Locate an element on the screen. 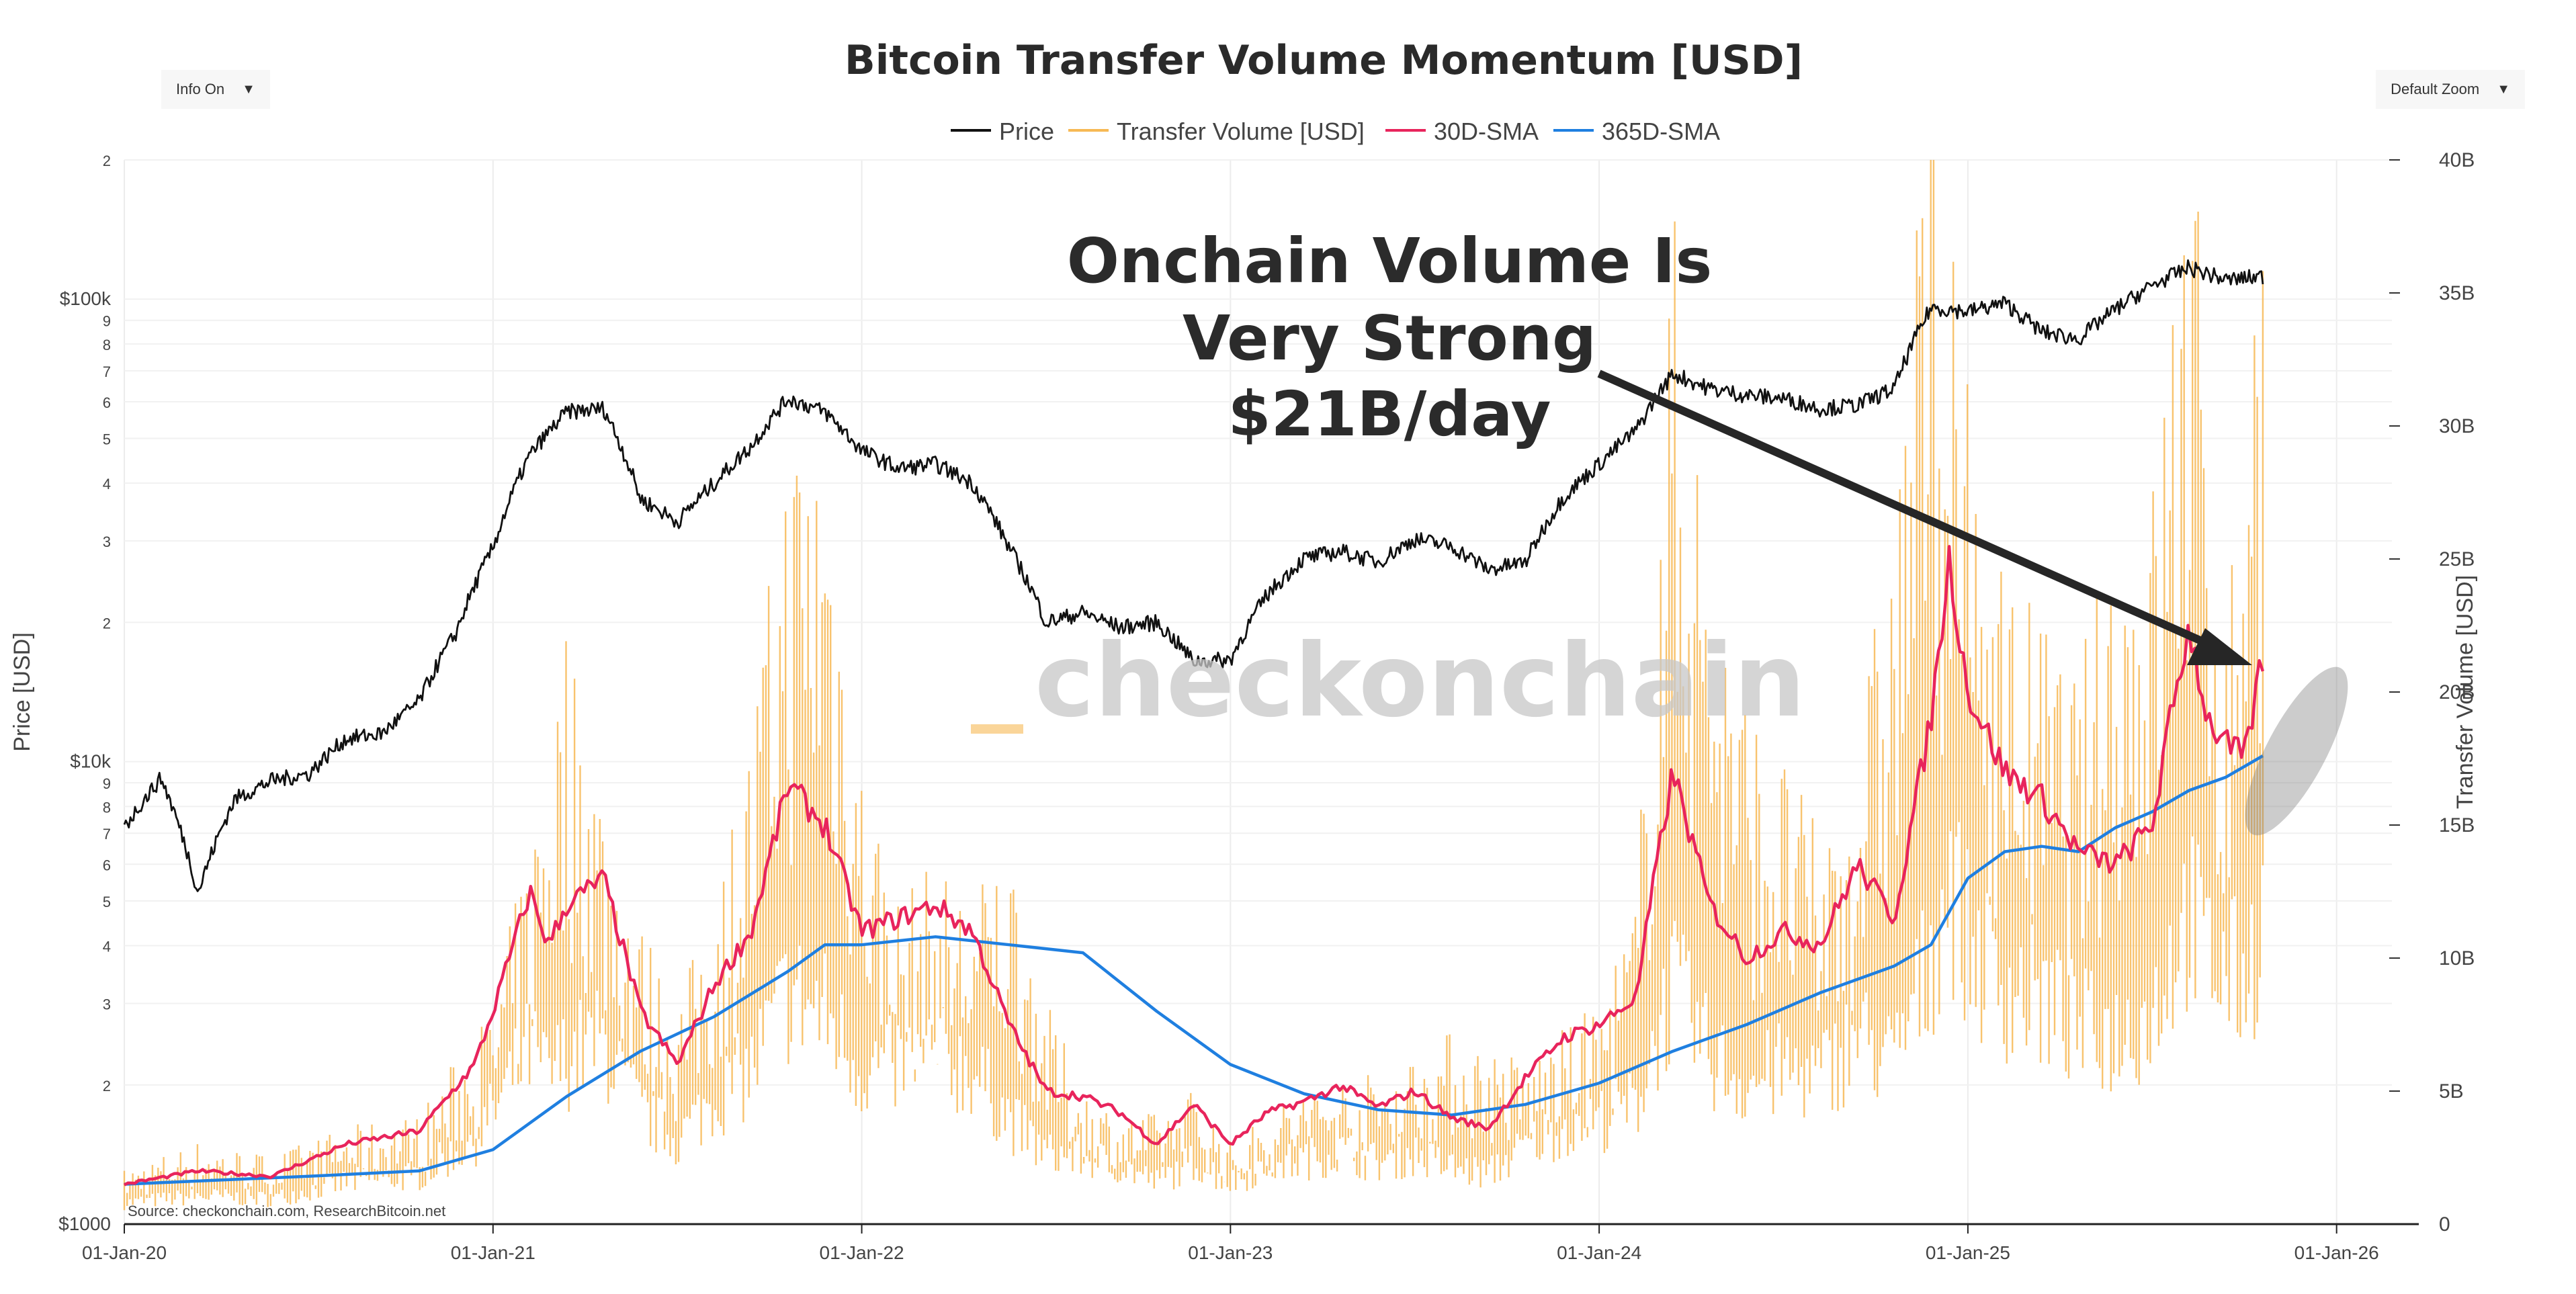  y-right-tick-label: 35B is located at coordinates (2457, 293).